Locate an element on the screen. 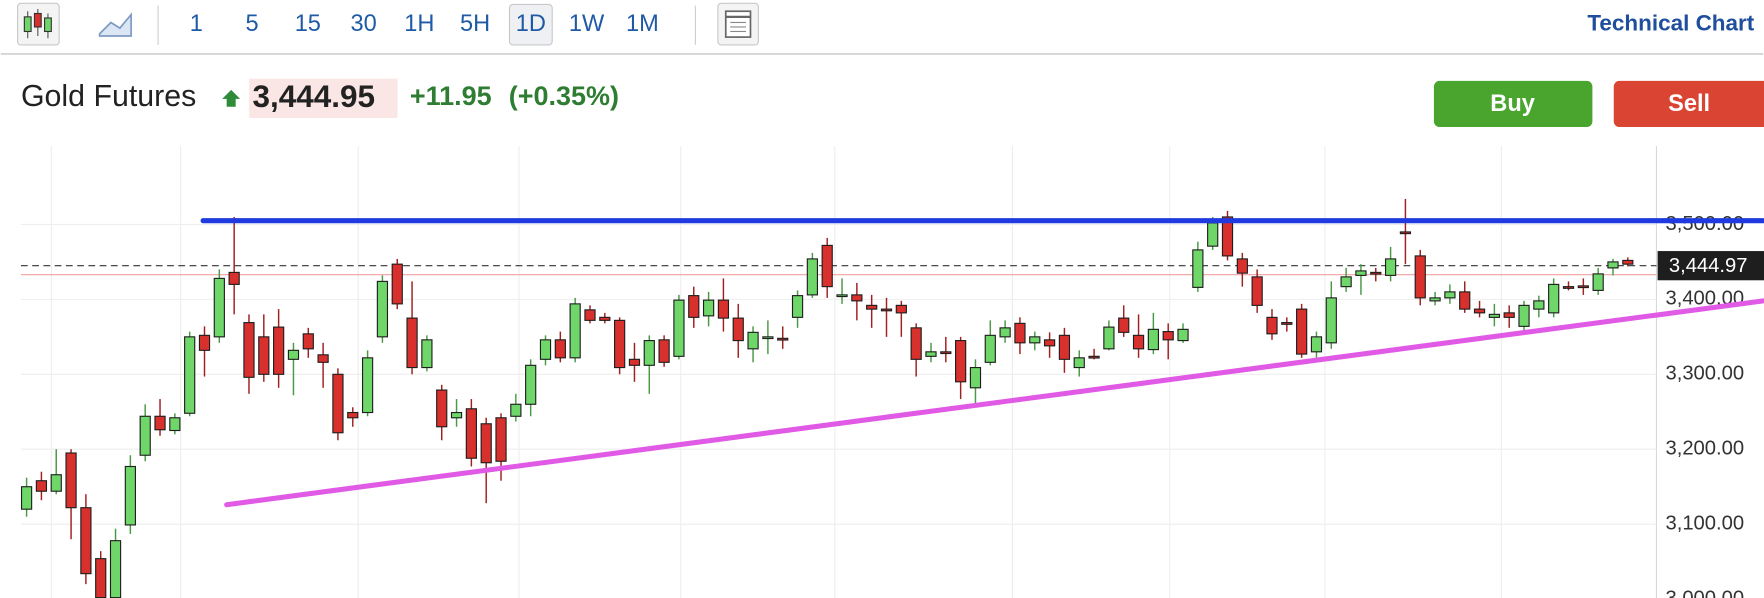 The image size is (1764, 598). interval-button: 1W is located at coordinates (587, 24).